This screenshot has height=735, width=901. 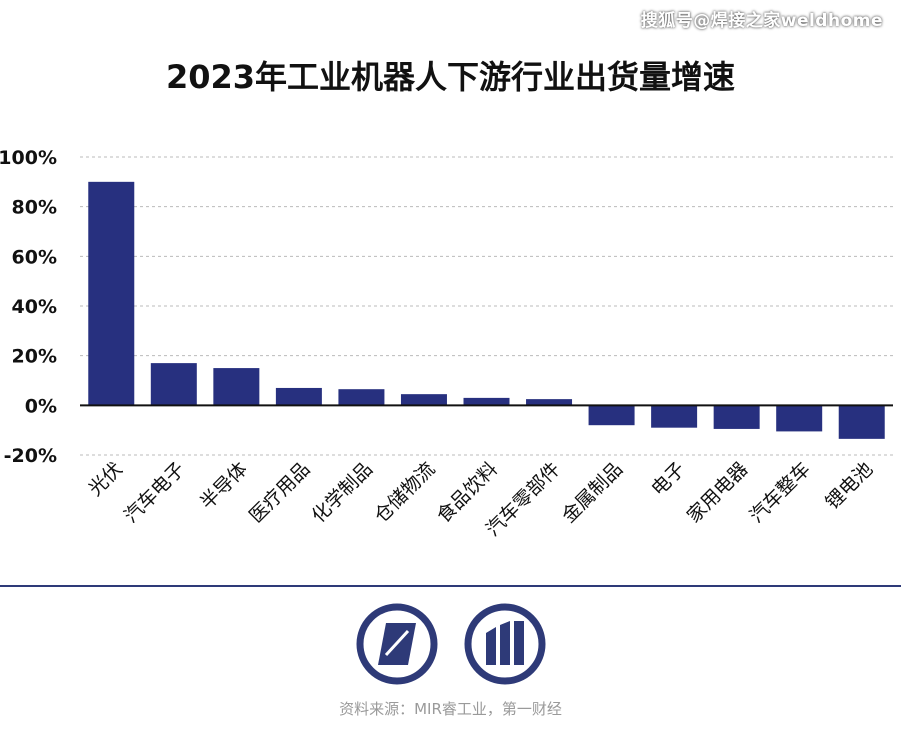 What do you see at coordinates (342, 492) in the screenshot?
I see `x-tick-label: 化学制品` at bounding box center [342, 492].